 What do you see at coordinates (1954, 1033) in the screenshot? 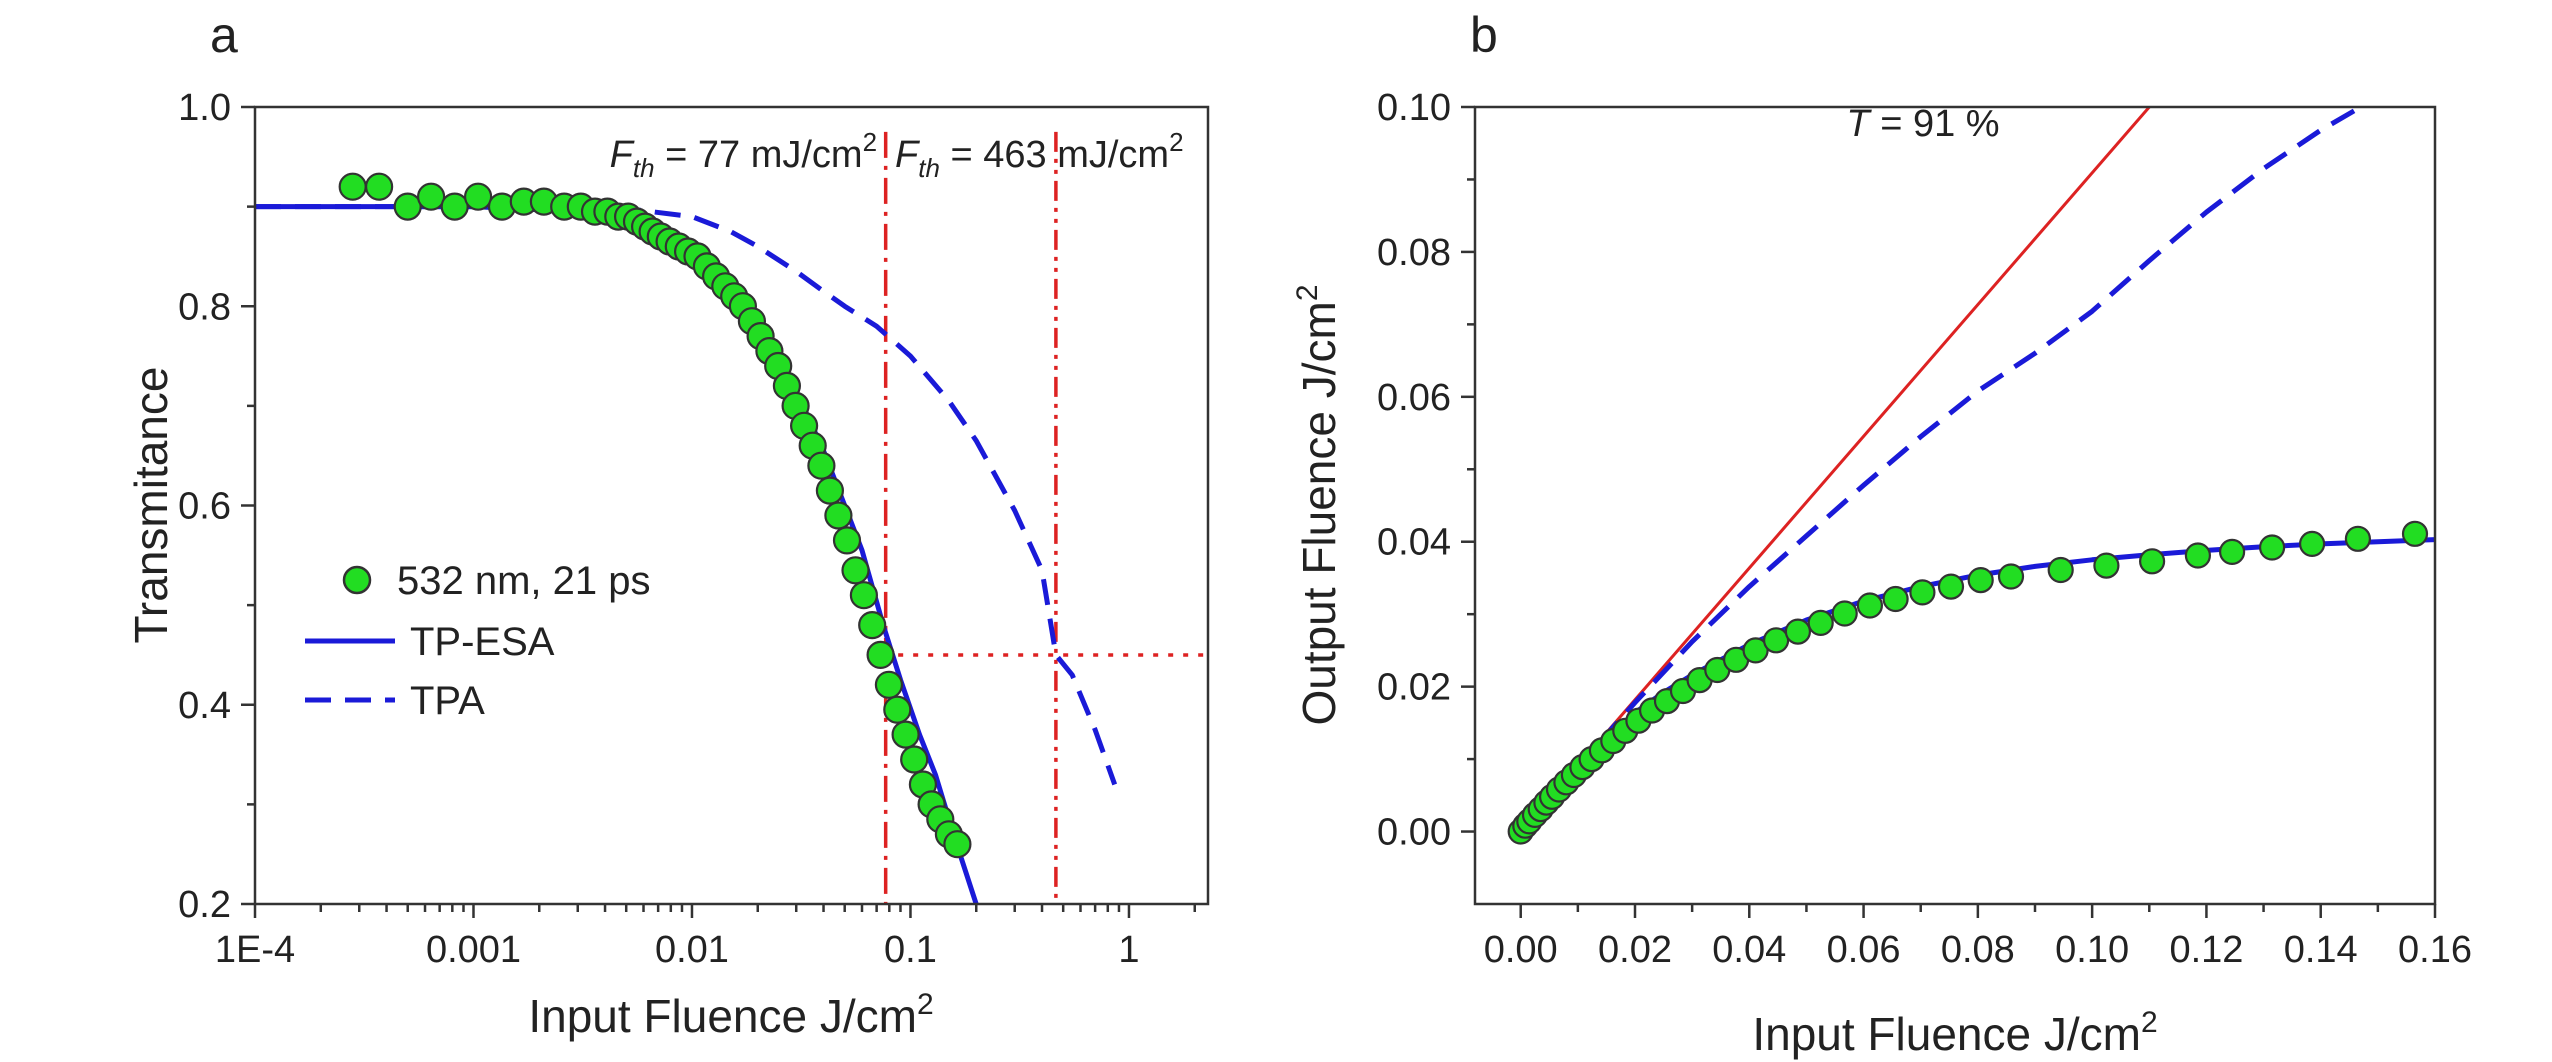
I see `panel-b-x-axis-label: Input Fluence J/cm2` at bounding box center [1954, 1033].